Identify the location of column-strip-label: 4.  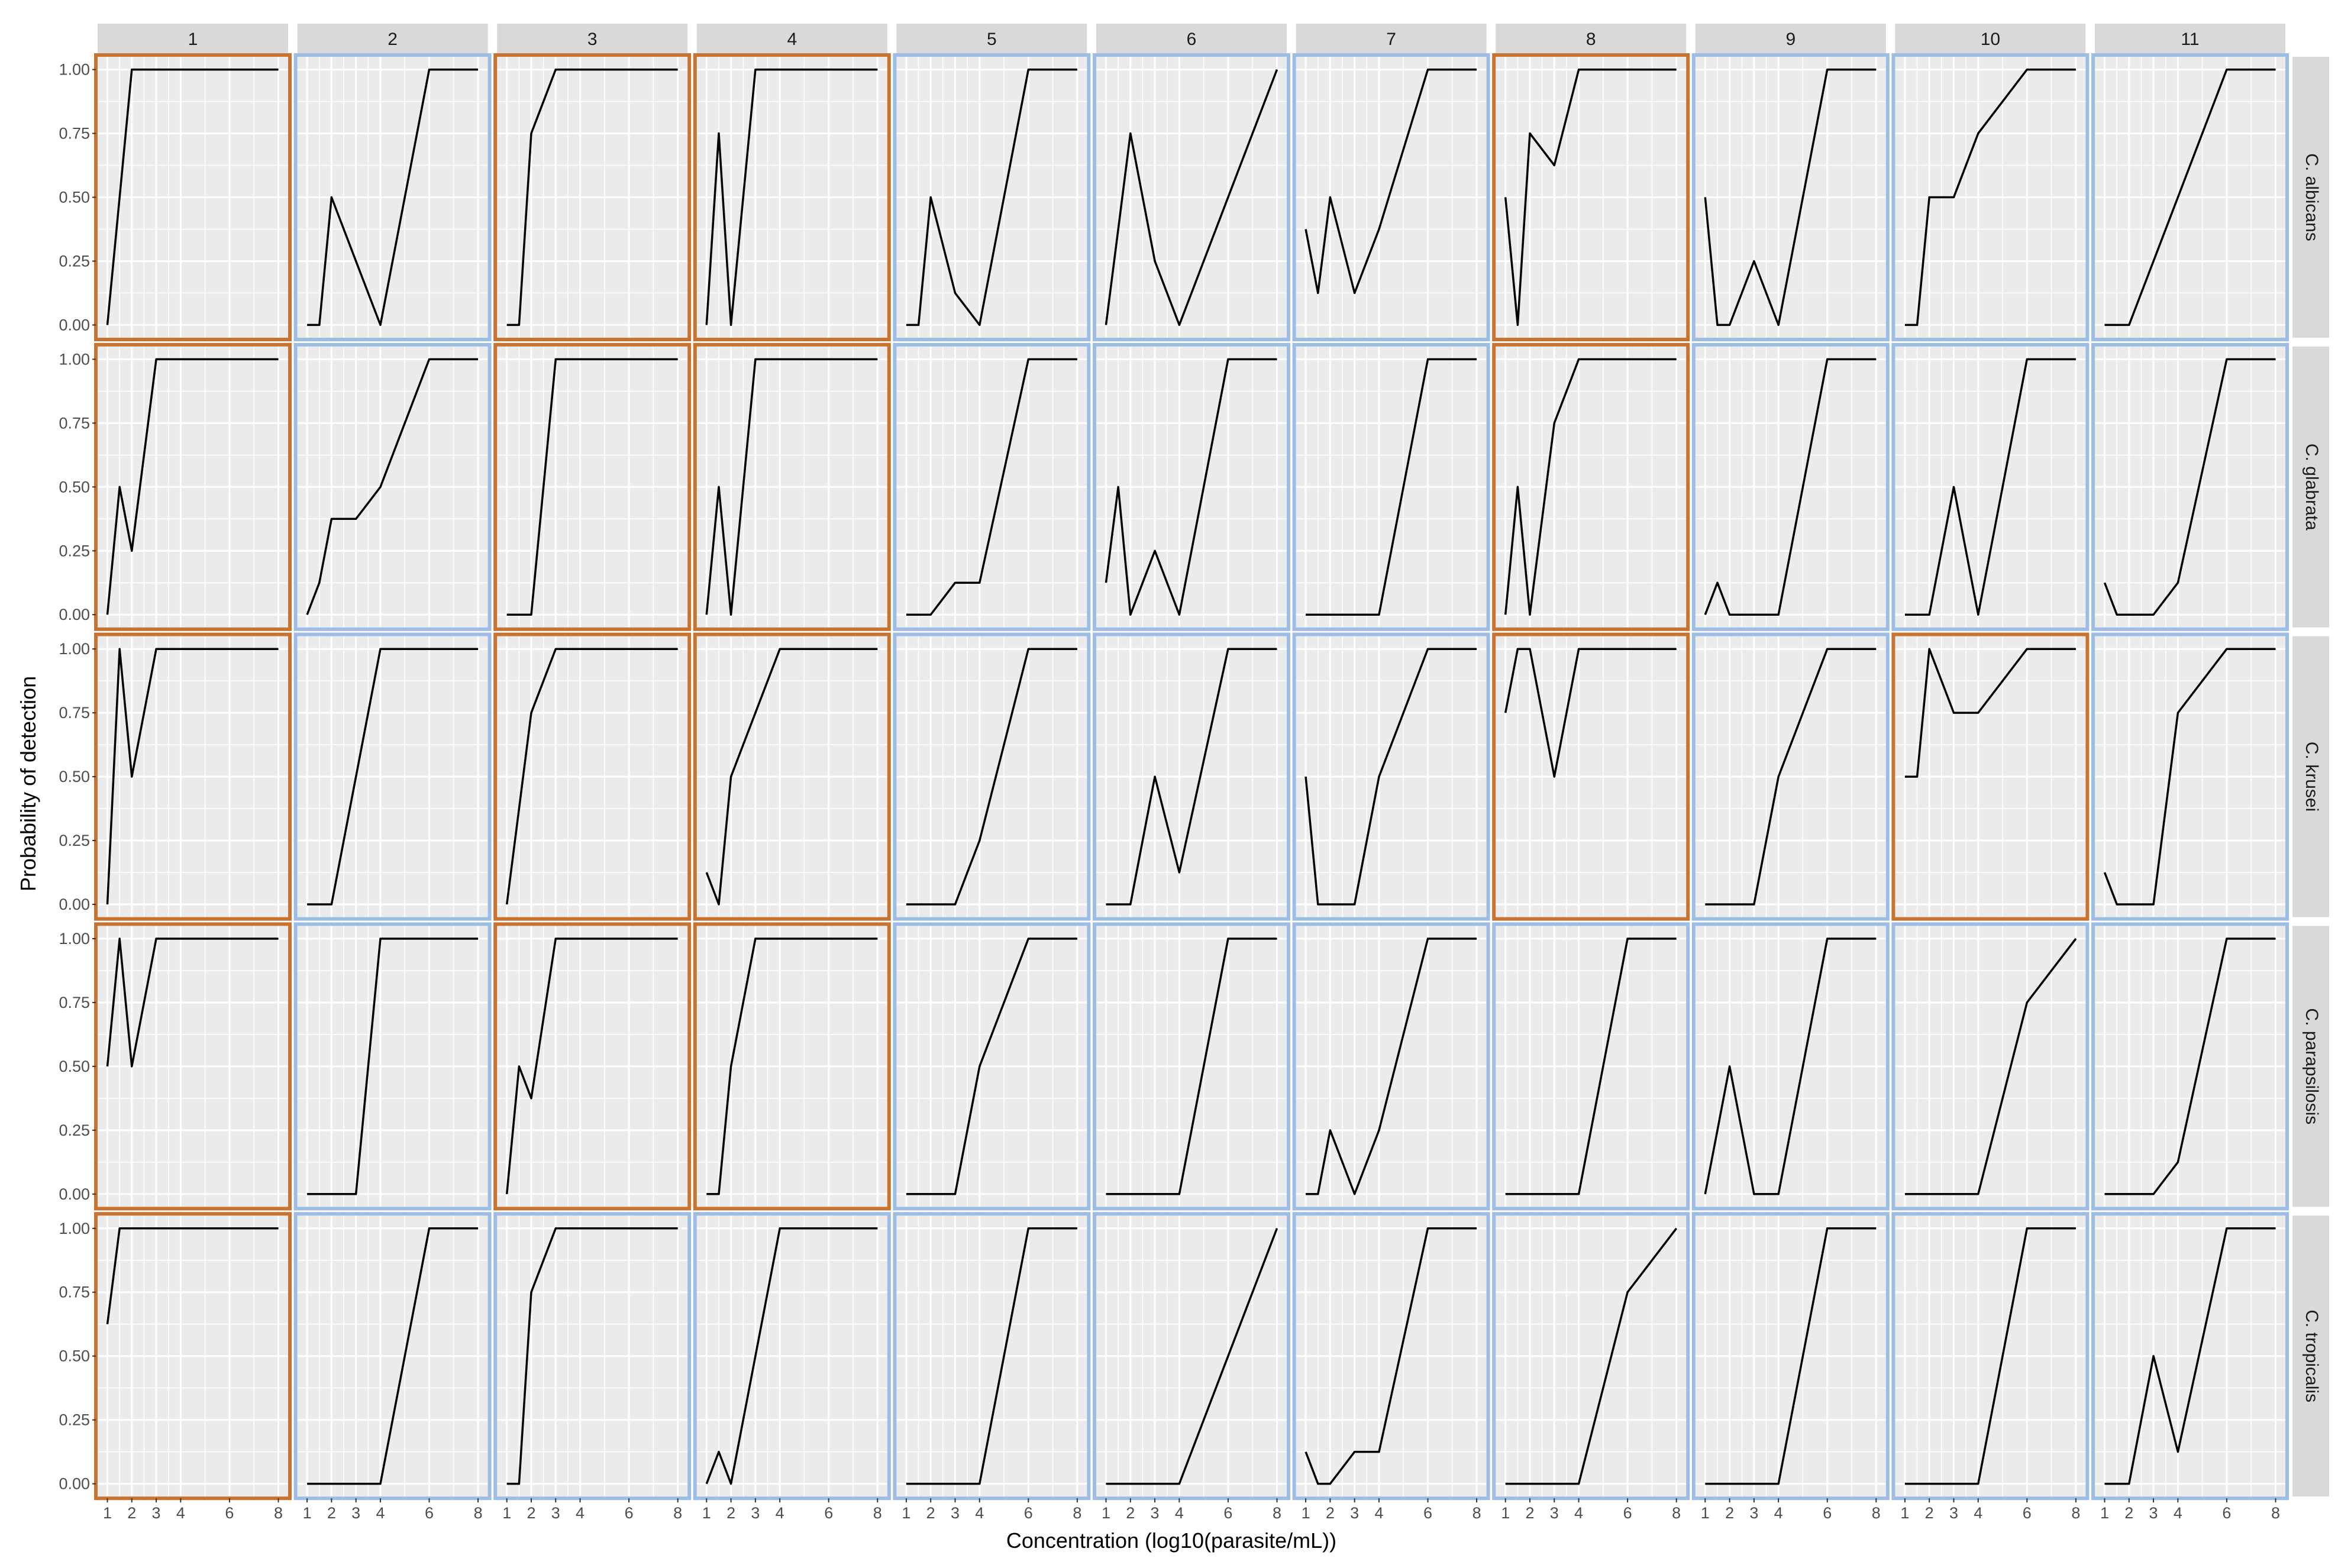
(792, 39).